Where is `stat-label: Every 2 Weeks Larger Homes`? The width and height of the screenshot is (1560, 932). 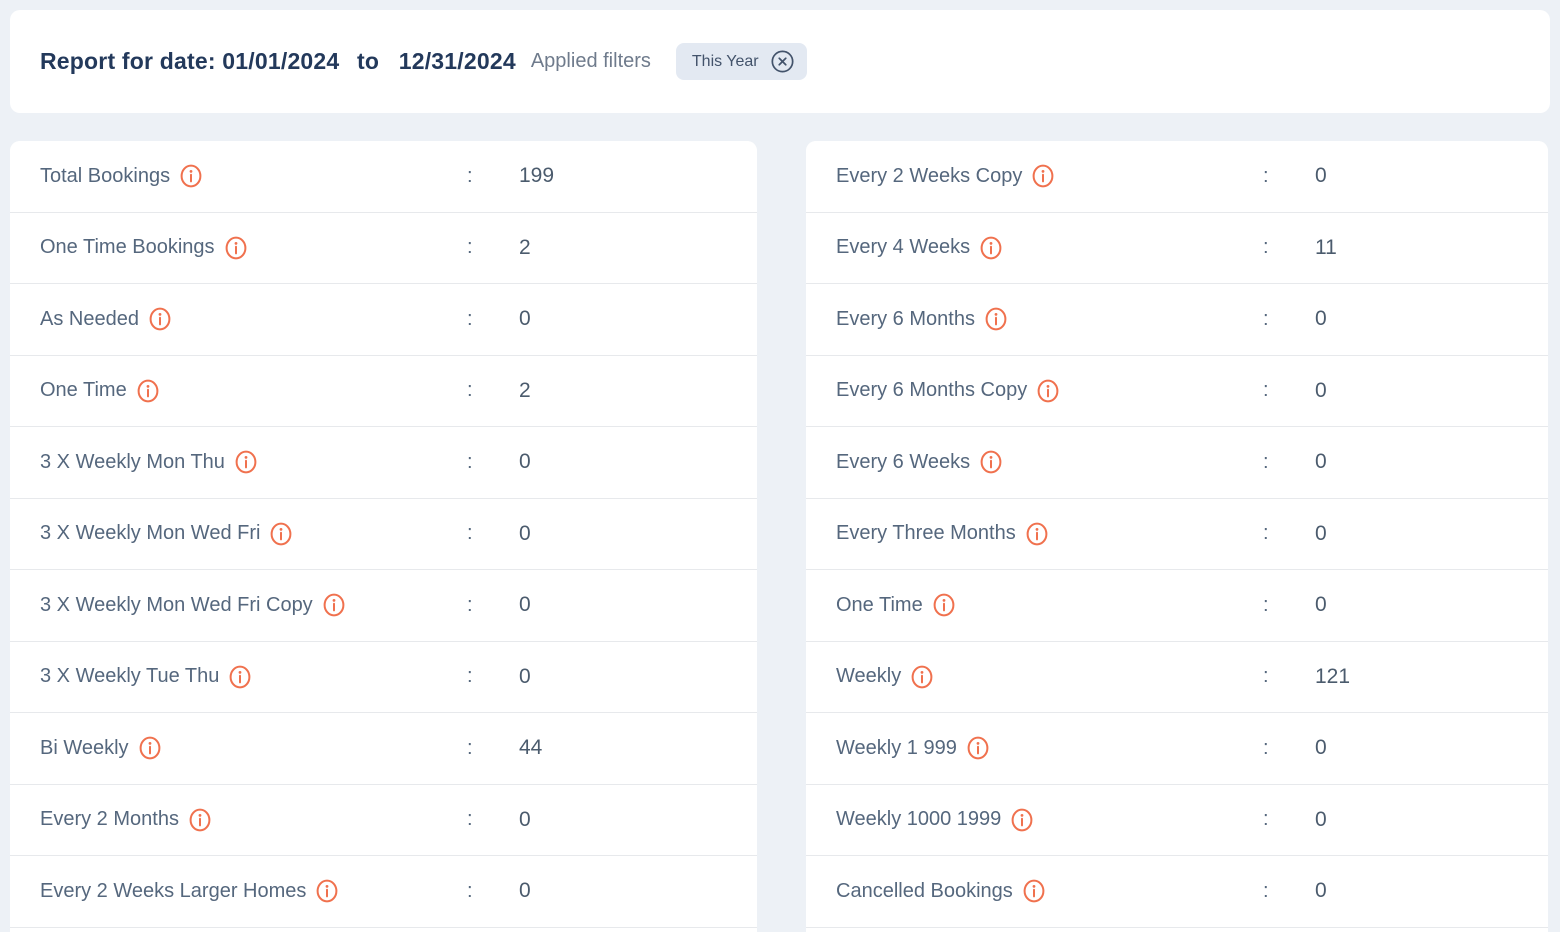 stat-label: Every 2 Weeks Larger Homes is located at coordinates (173, 890).